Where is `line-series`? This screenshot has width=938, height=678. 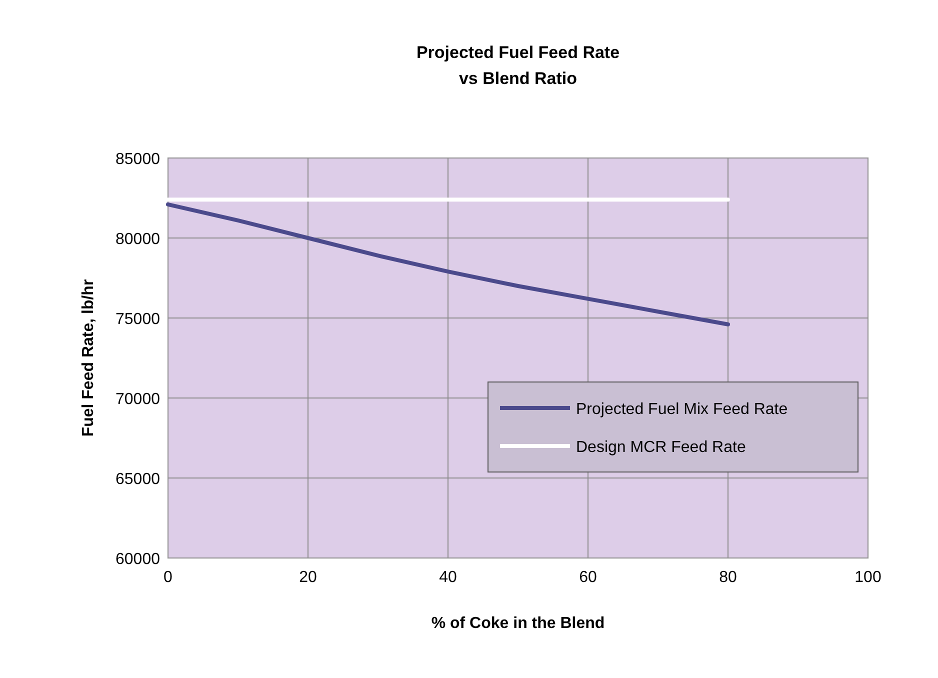
line-series is located at coordinates (448, 264).